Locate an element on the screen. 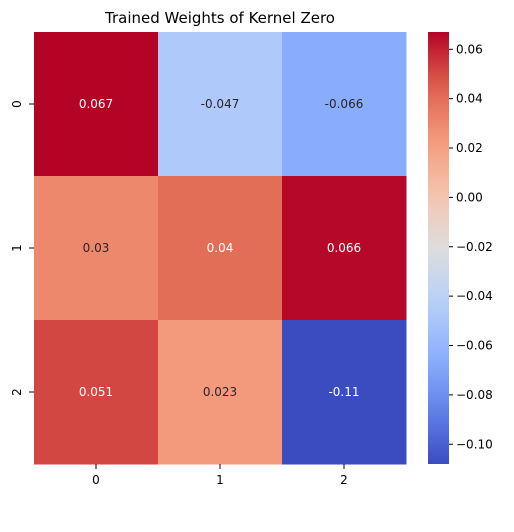 The width and height of the screenshot is (514, 532). cell-value-label-r2-c1: 0.023 is located at coordinates (220, 392).